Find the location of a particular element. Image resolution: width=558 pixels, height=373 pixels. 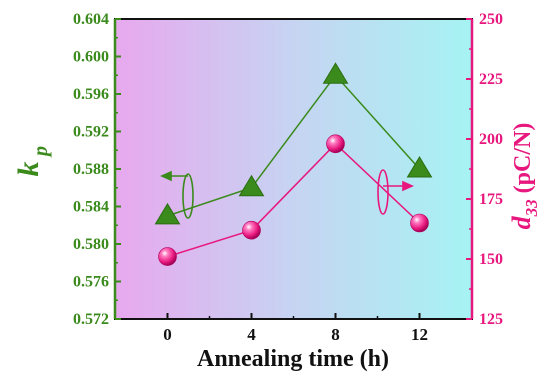

right-tick-label: 200 is located at coordinates (491, 139).